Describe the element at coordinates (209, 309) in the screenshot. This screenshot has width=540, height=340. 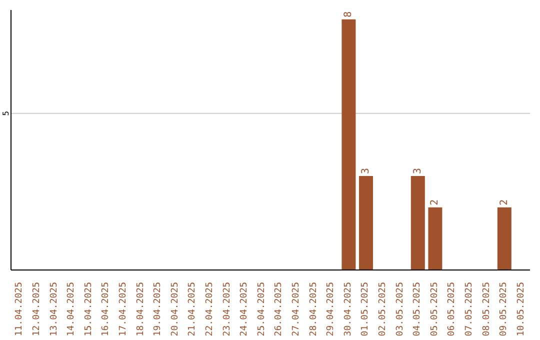
I see `x-tick-label: 22.04.2025` at that location.